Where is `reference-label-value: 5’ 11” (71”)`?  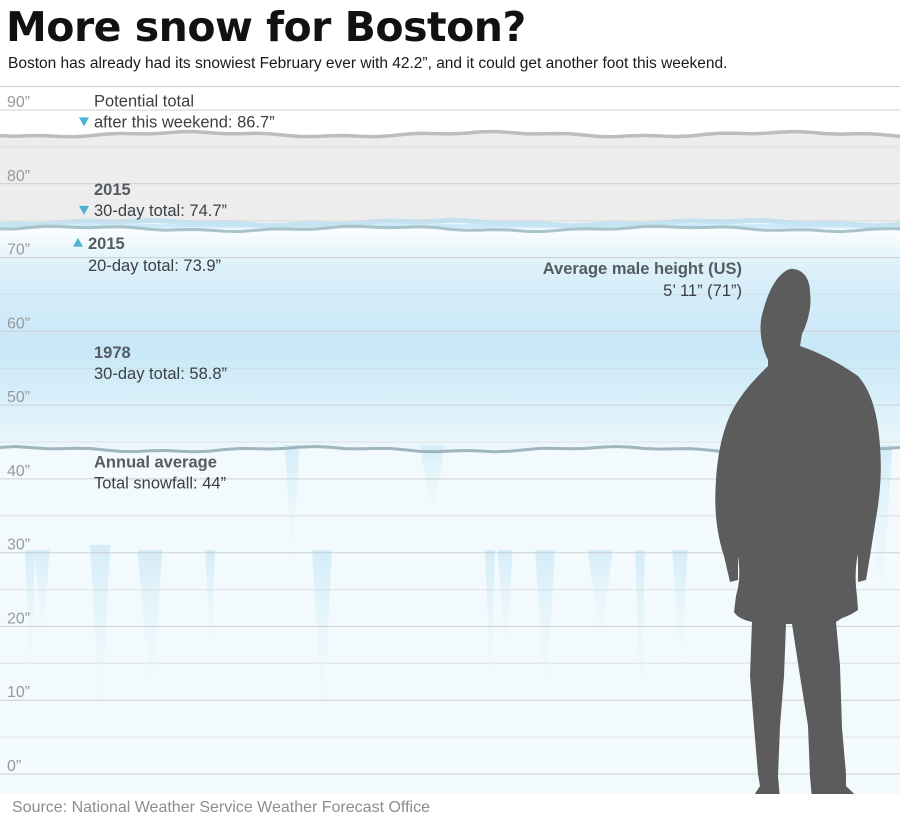
reference-label-value: 5’ 11” (71”) is located at coordinates (702, 291).